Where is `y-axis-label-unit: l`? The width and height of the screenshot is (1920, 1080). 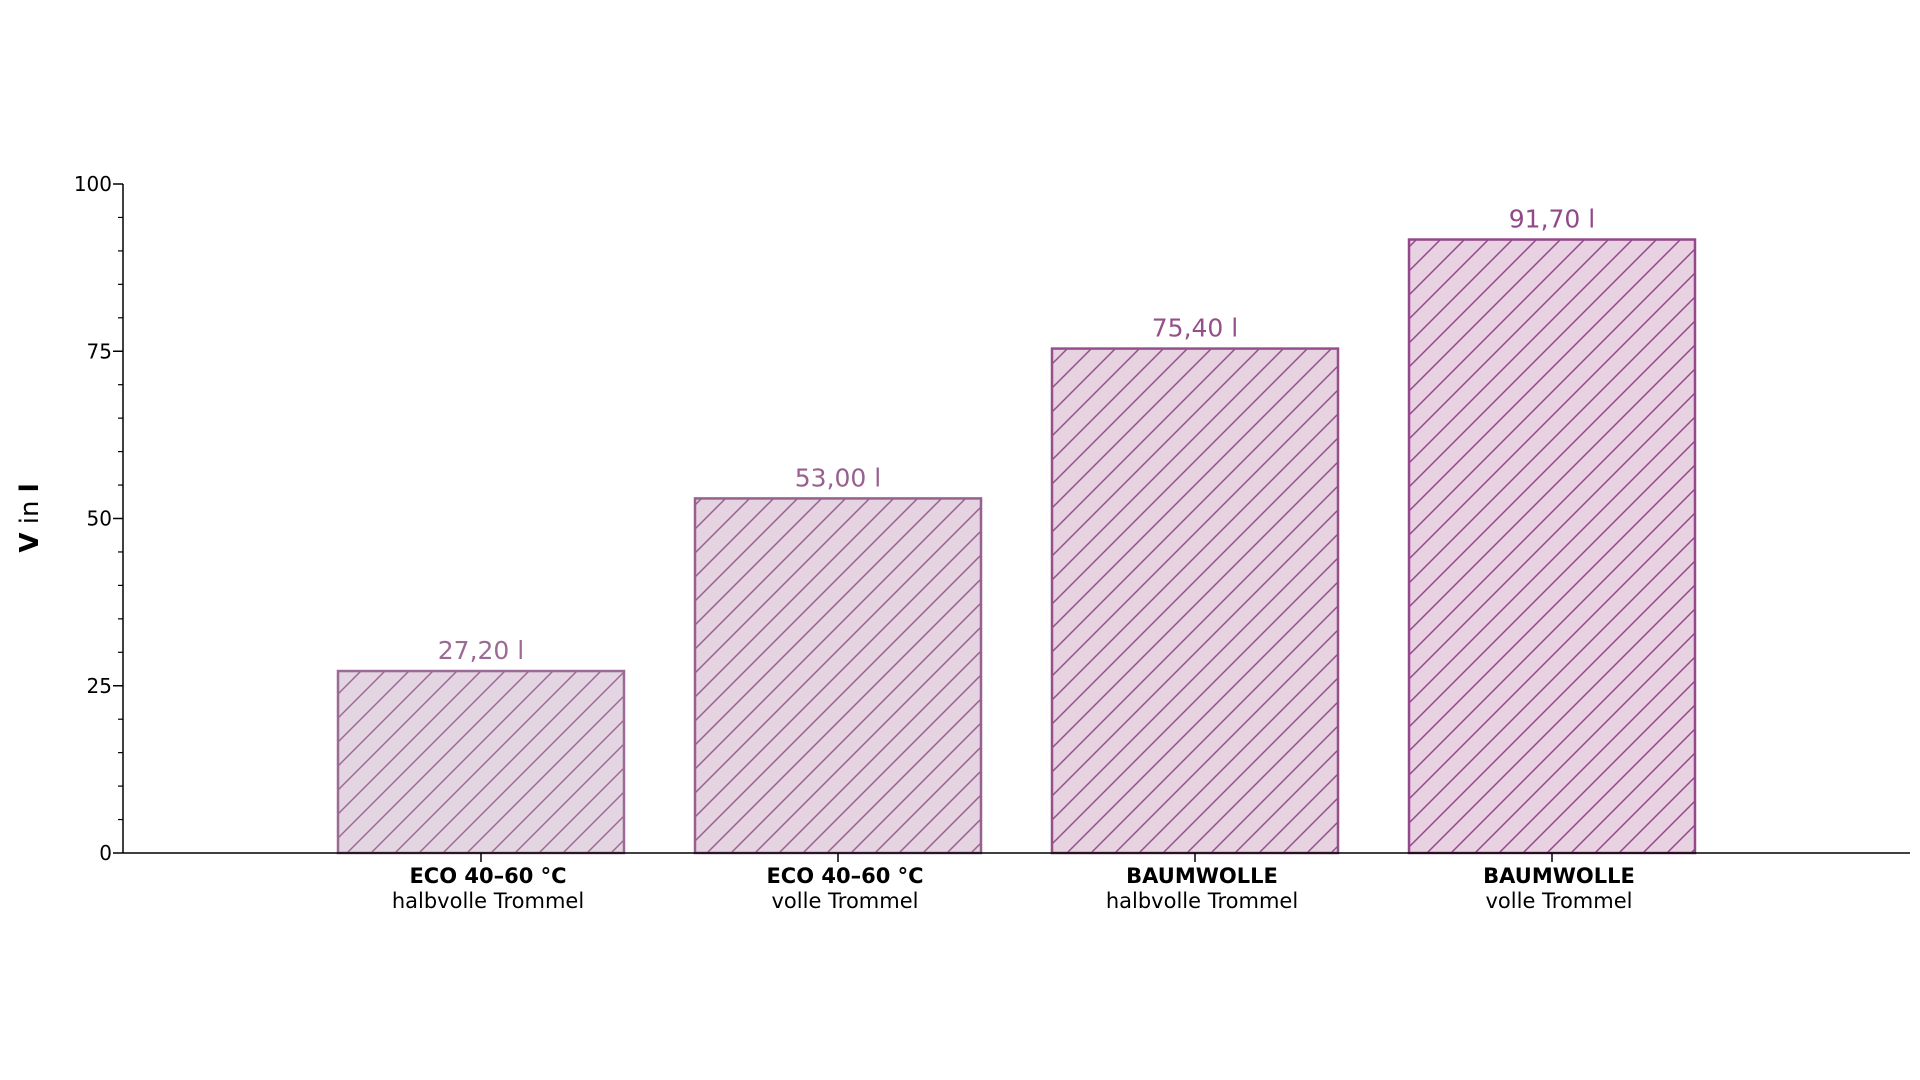 y-axis-label-unit: l is located at coordinates (30, 487).